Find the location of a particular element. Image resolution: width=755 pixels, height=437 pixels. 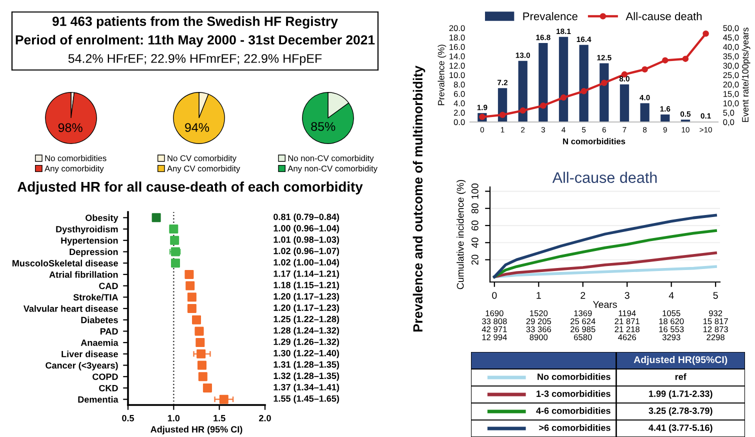

x-tick-label: 3 is located at coordinates (627, 295).